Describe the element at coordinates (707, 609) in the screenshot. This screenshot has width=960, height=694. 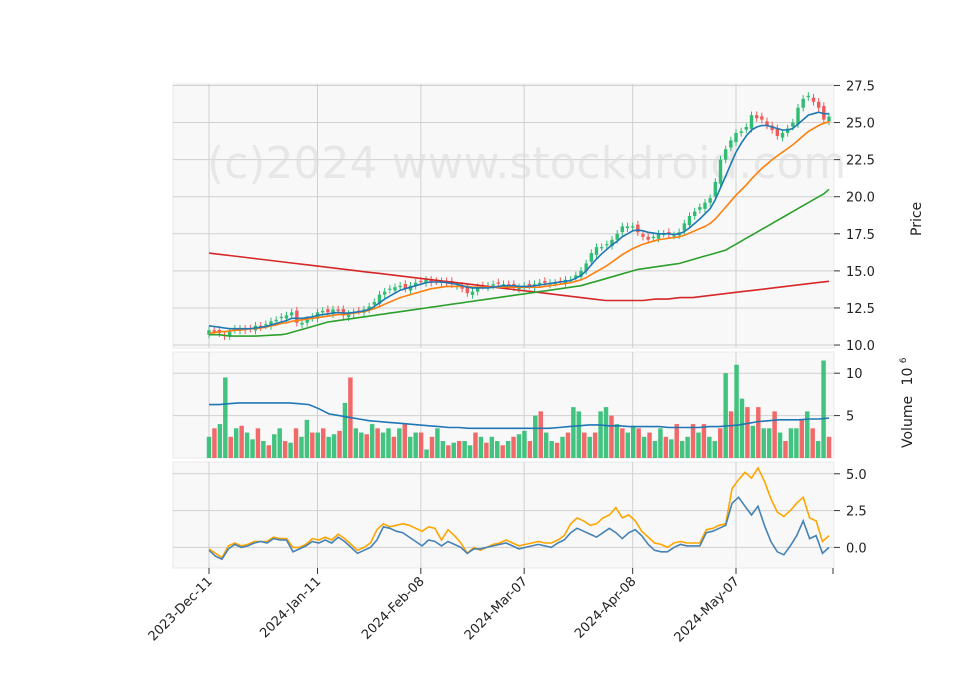
I see `x-tick-label: 2024-May-07` at that location.